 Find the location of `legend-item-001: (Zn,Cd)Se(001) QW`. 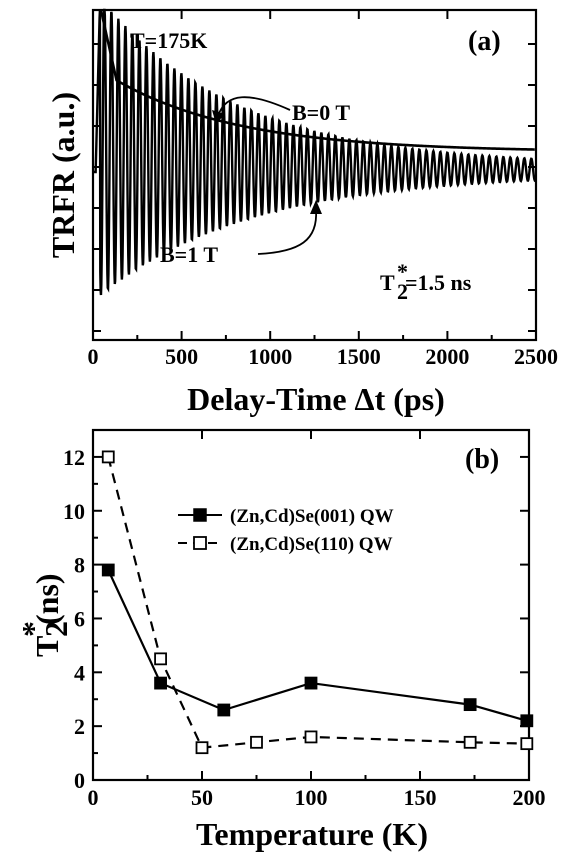

legend-item-001: (Zn,Cd)Se(001) QW is located at coordinates (286, 516).